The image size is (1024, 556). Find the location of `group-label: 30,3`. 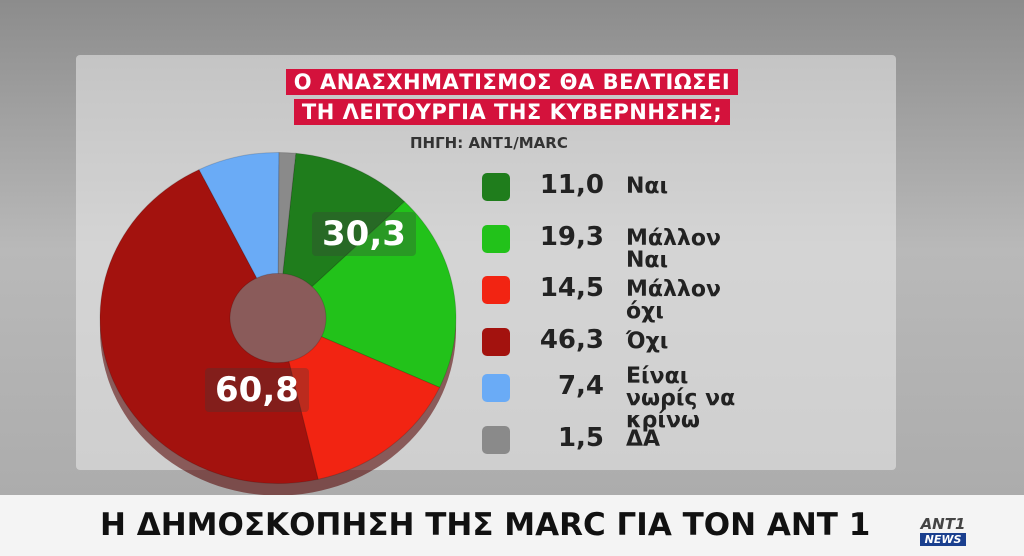

group-label: 30,3 is located at coordinates (364, 234).